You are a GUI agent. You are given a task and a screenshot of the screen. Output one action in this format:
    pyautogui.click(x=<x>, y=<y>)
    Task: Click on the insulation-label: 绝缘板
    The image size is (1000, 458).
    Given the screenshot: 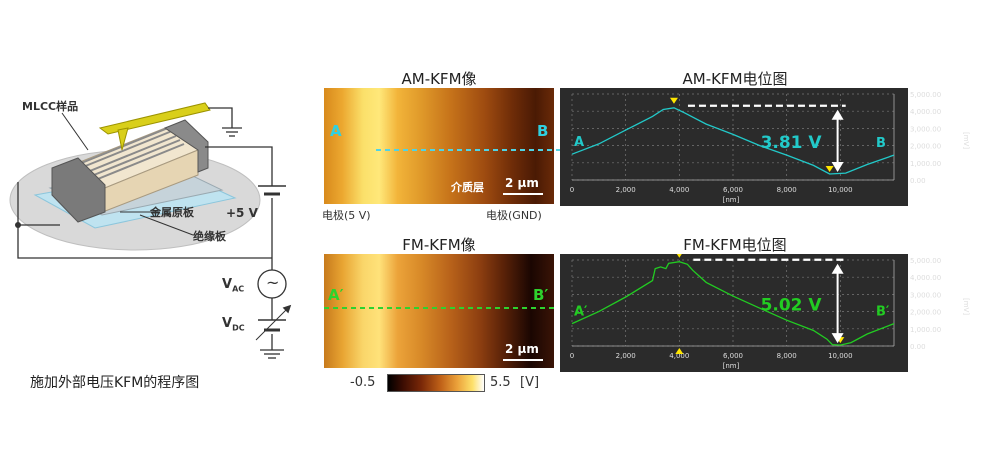 What is the action you would take?
    pyautogui.click(x=209, y=236)
    